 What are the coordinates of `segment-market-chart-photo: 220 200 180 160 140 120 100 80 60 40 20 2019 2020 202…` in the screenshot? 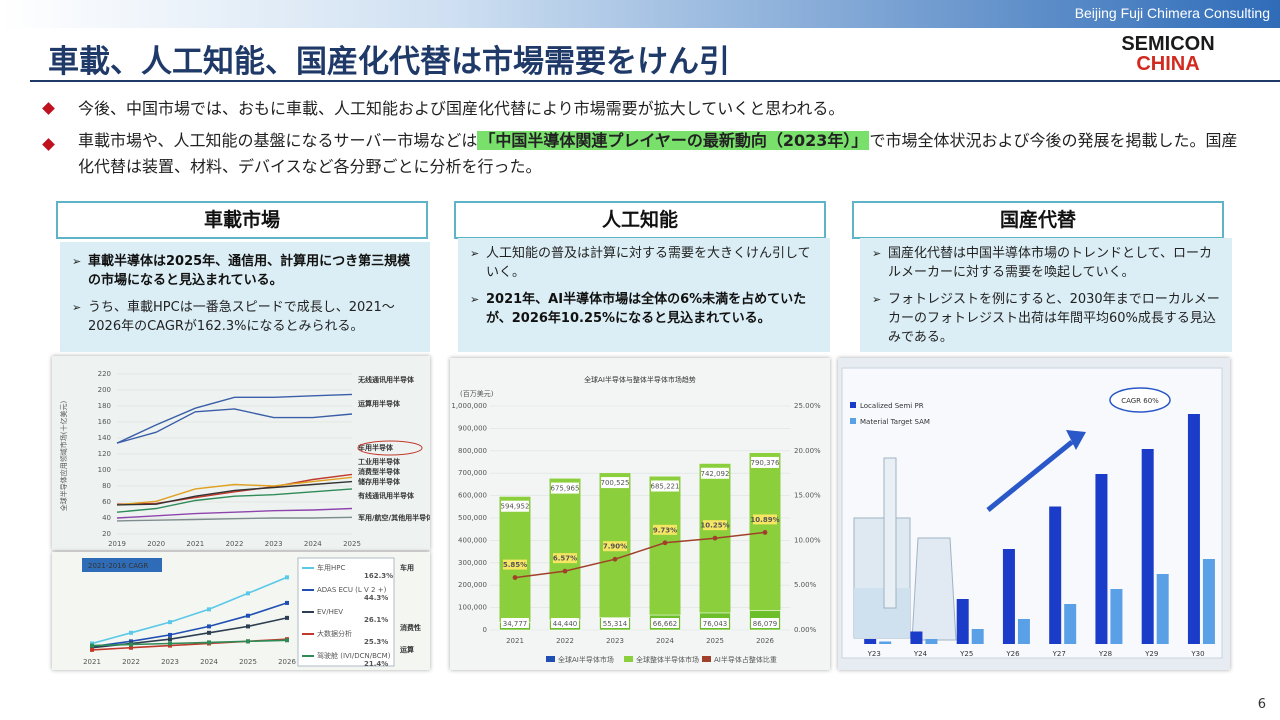 It's located at (241, 453).